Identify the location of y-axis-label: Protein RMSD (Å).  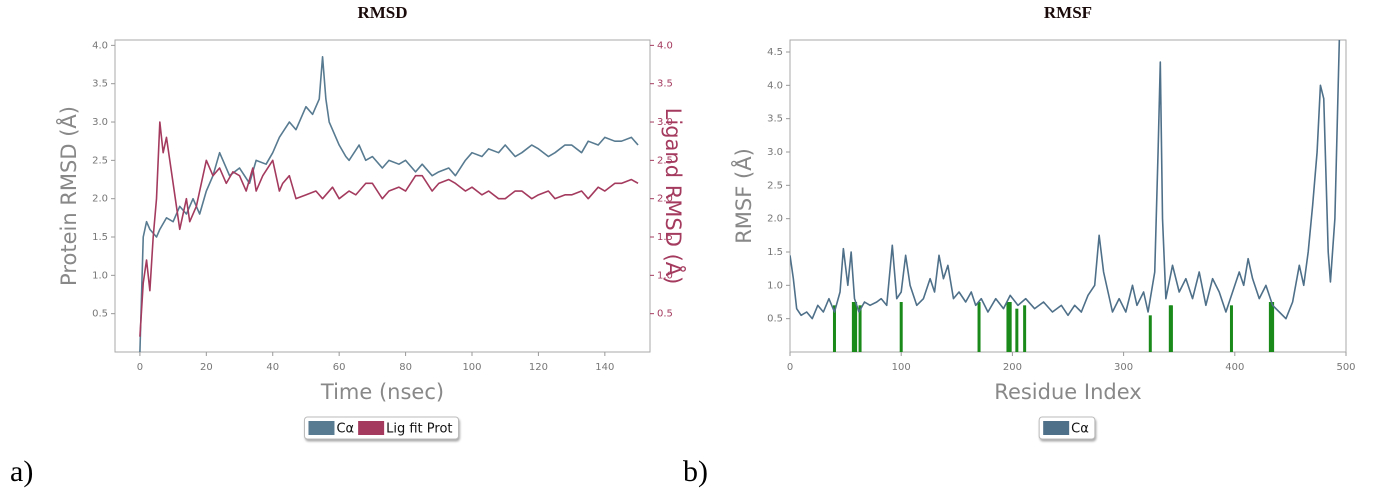
(68, 196).